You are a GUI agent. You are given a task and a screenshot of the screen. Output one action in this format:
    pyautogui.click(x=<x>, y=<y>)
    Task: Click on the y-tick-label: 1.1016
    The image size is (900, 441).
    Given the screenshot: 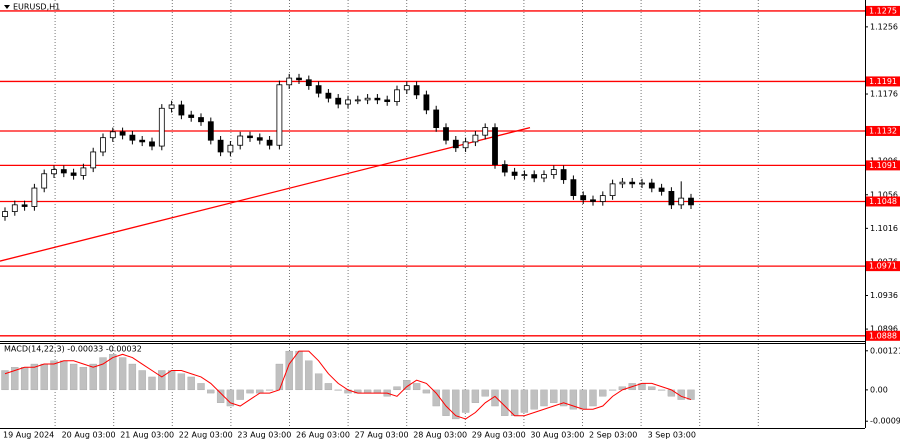 What is the action you would take?
    pyautogui.click(x=884, y=228)
    